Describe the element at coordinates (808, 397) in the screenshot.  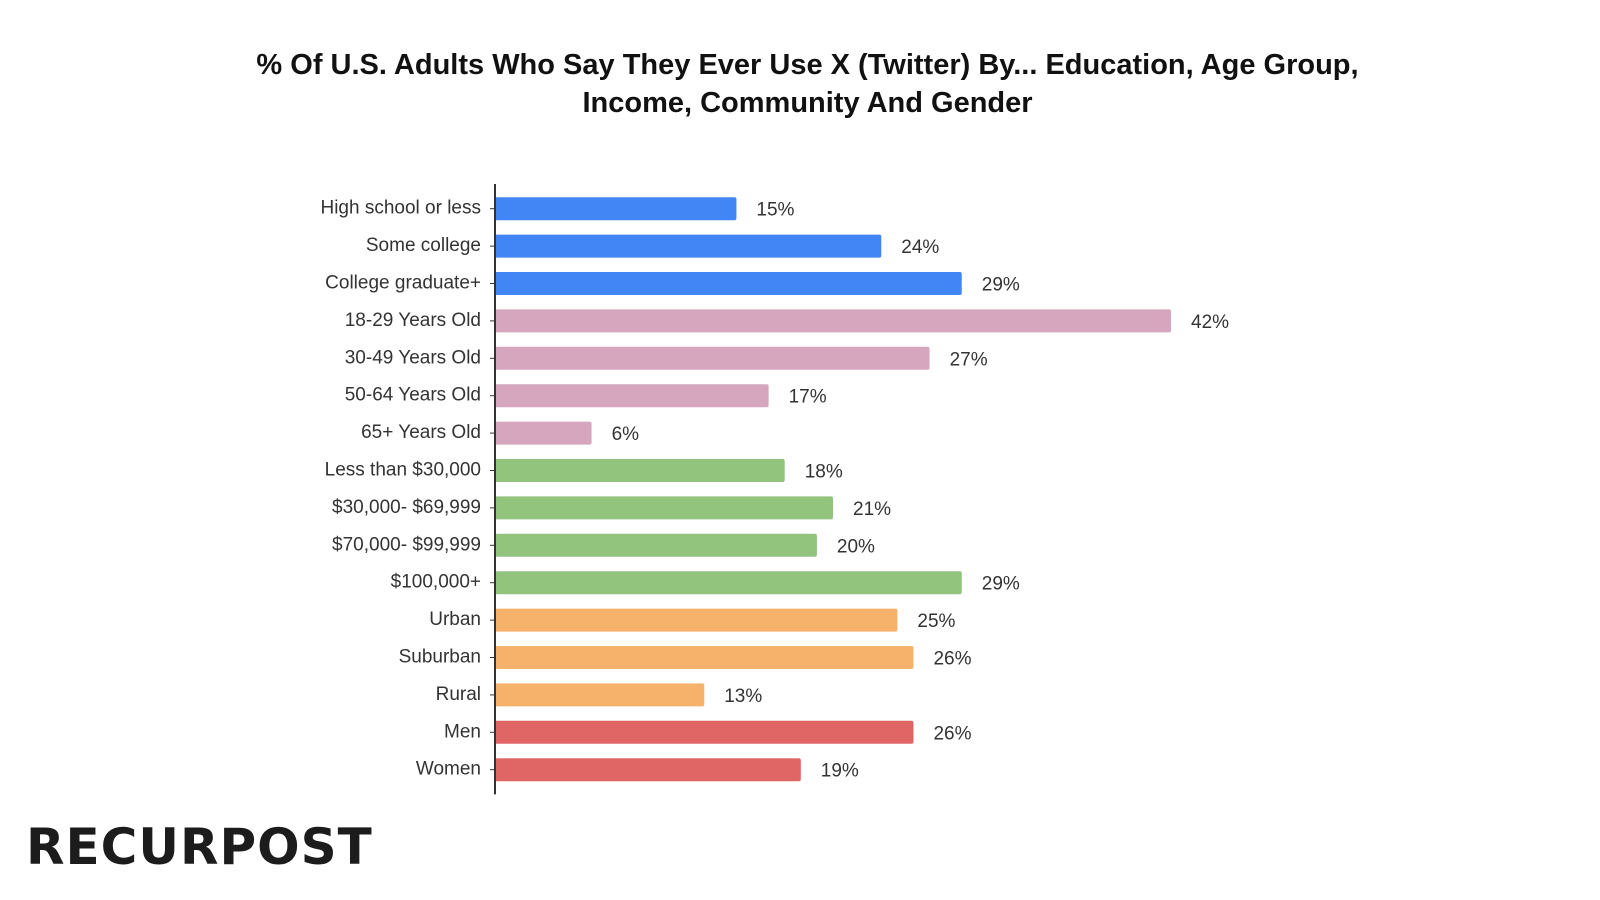
I see `data-label: 17%` at that location.